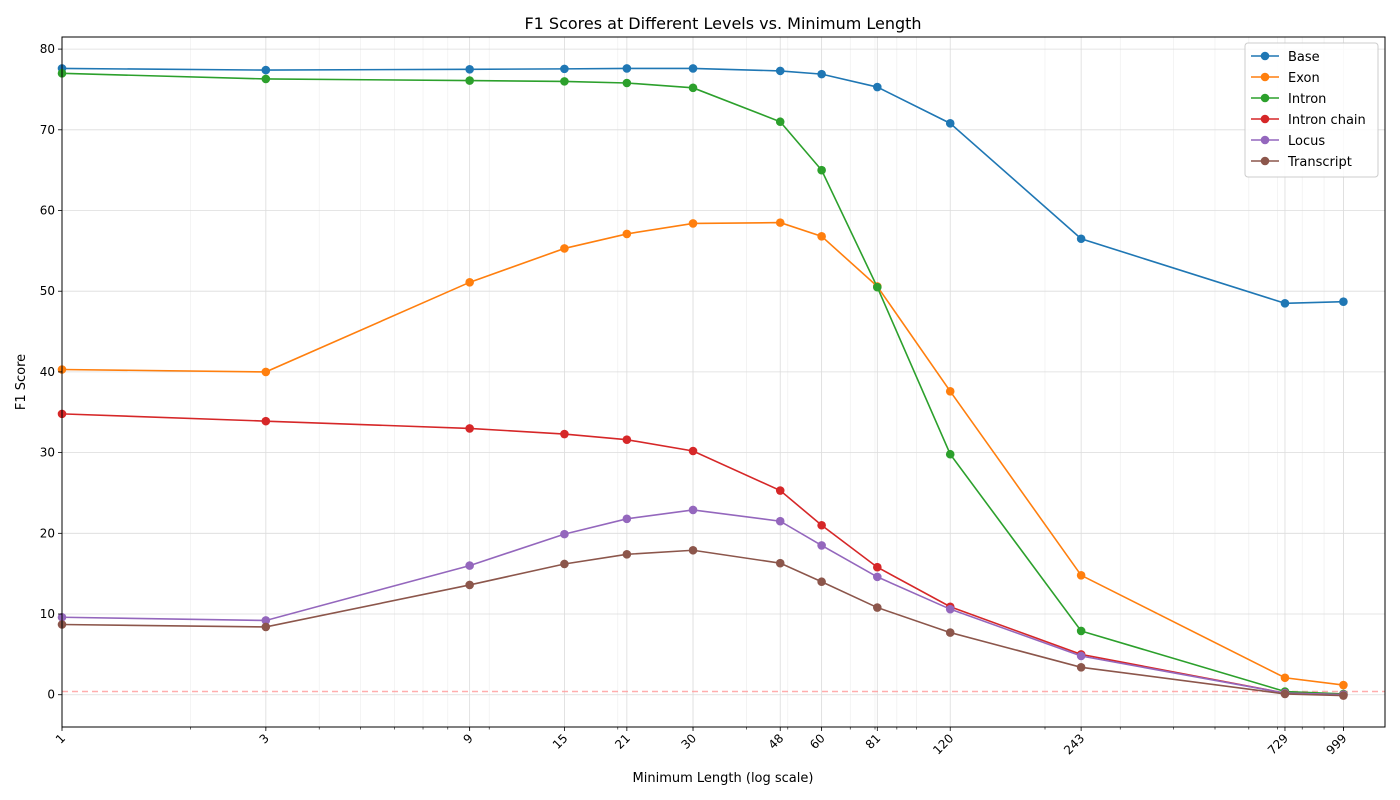 This screenshot has width=1400, height=800. What do you see at coordinates (1304, 57) in the screenshot?
I see `legend-label: Base` at bounding box center [1304, 57].